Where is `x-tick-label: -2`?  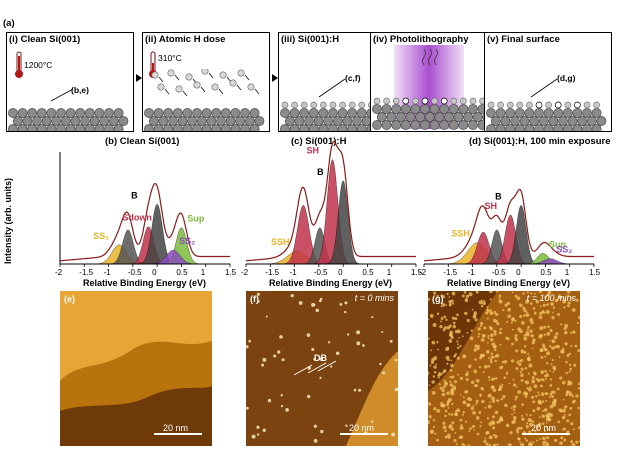
x-tick-label: -2 is located at coordinates (59, 272).